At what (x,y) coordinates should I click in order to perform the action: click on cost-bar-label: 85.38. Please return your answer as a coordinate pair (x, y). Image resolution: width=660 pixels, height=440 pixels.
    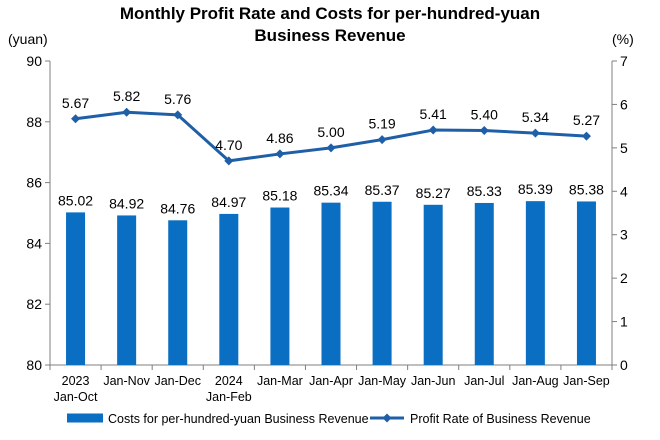
    Looking at the image, I should click on (586, 189).